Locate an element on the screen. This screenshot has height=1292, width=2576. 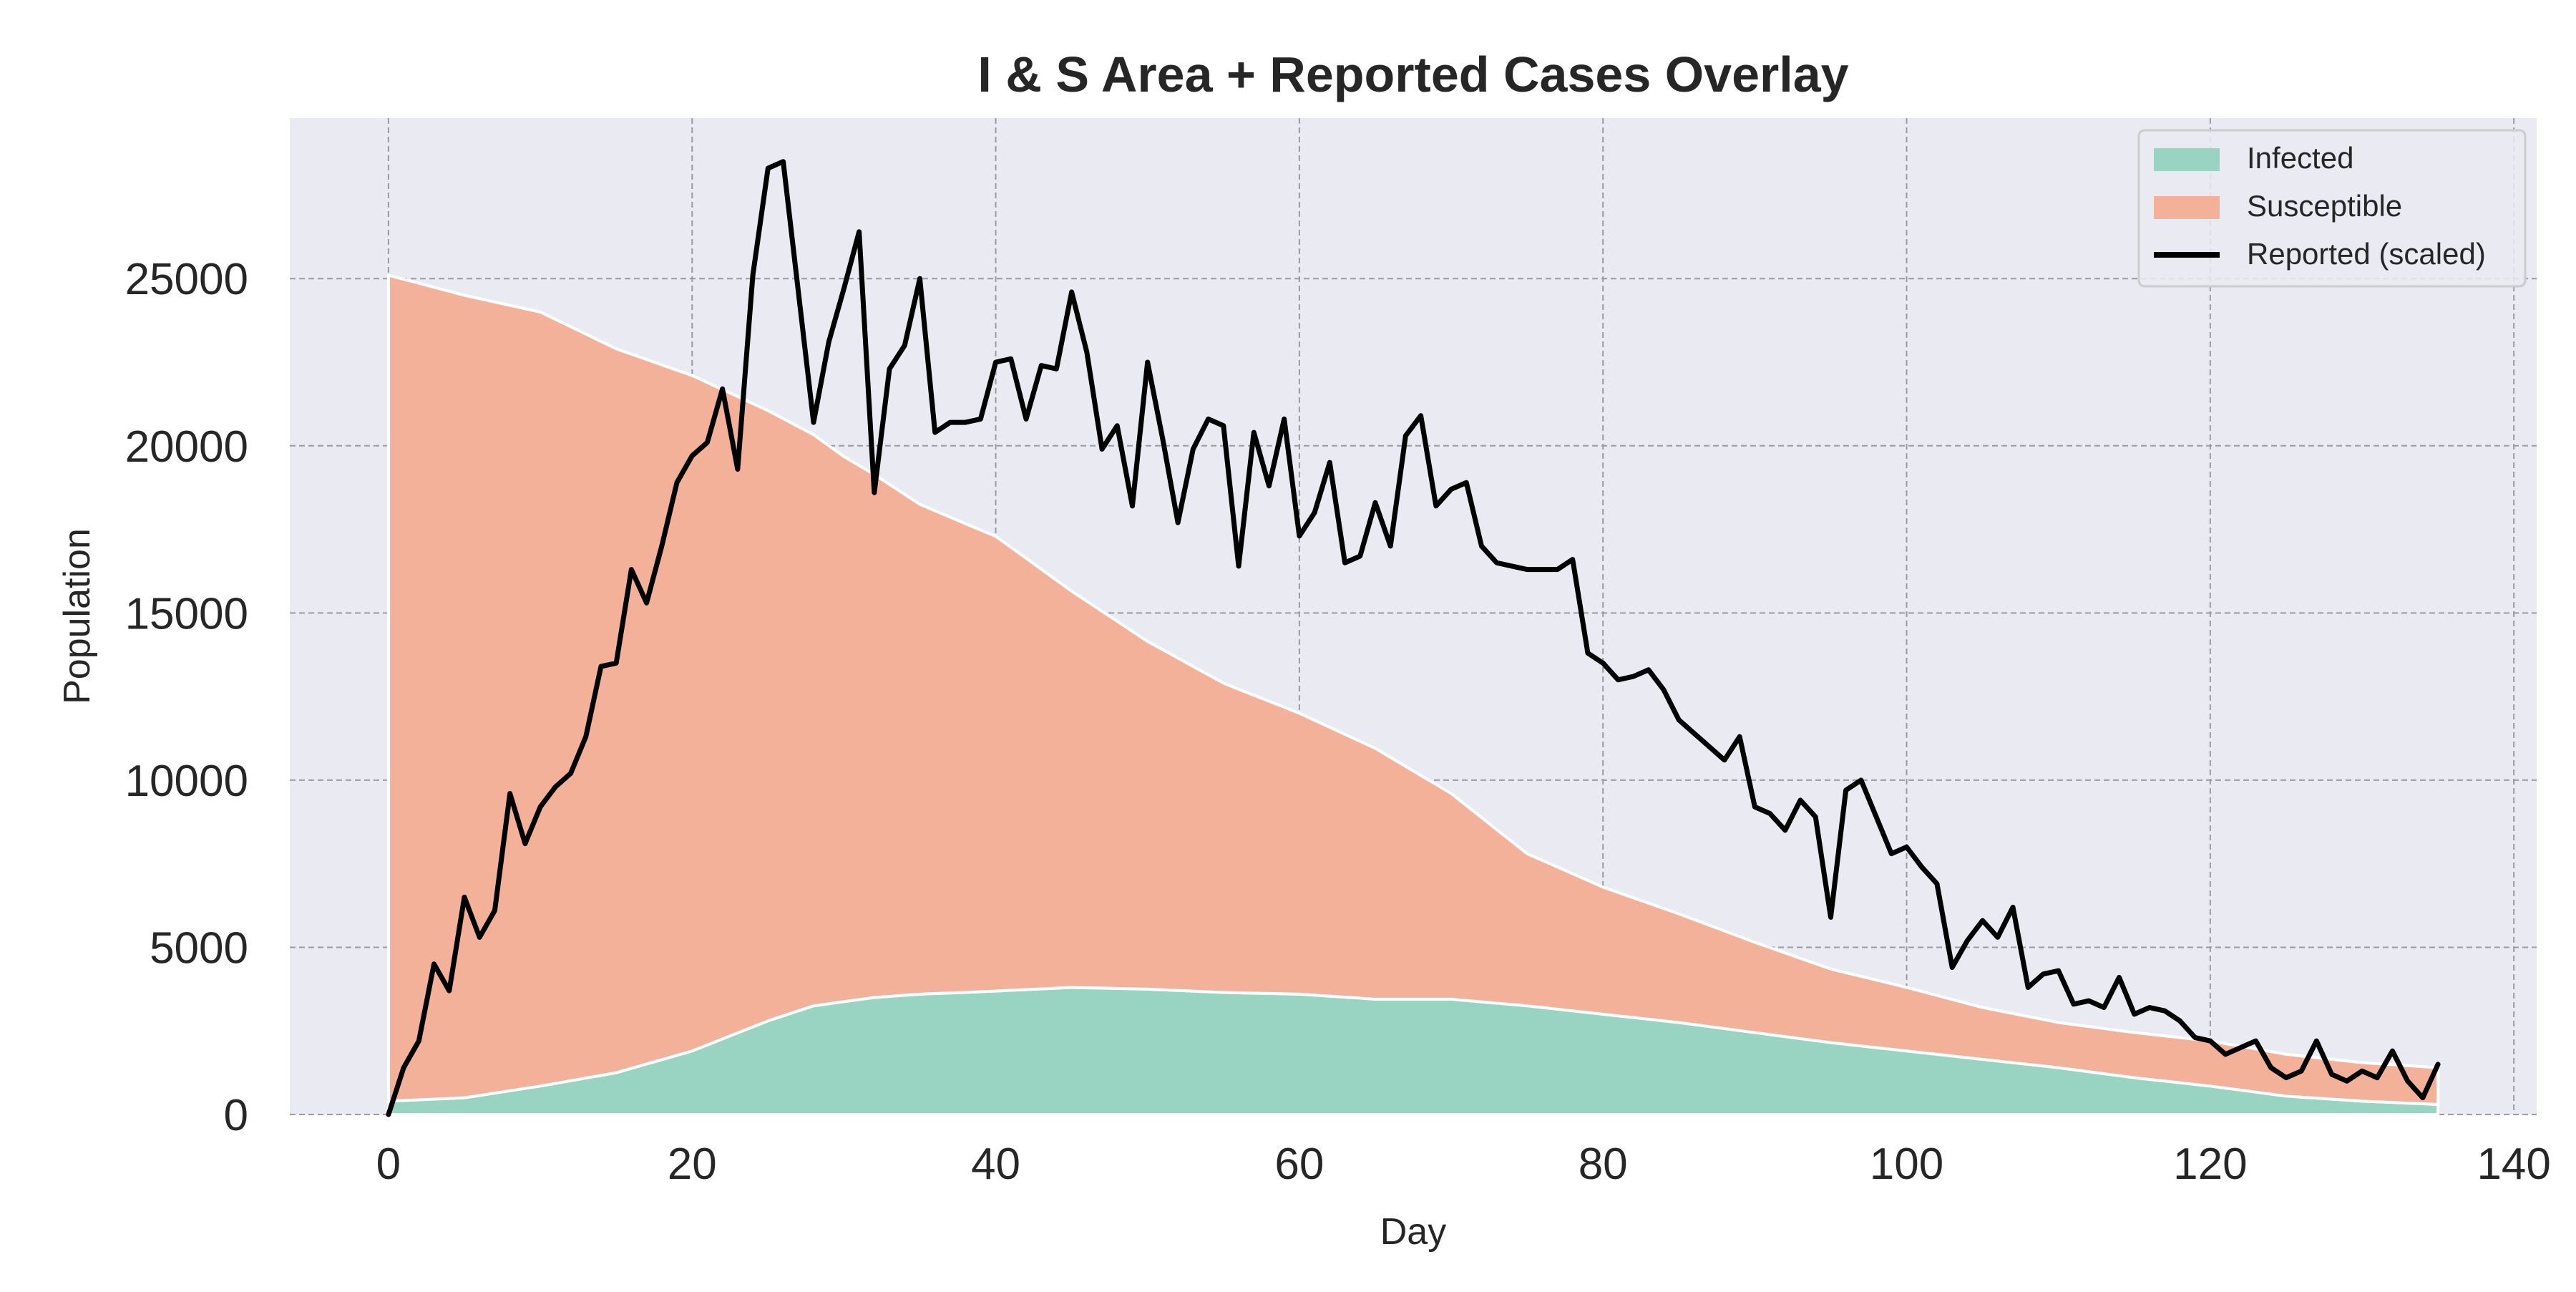
x-tick-label: 0 is located at coordinates (389, 1164).